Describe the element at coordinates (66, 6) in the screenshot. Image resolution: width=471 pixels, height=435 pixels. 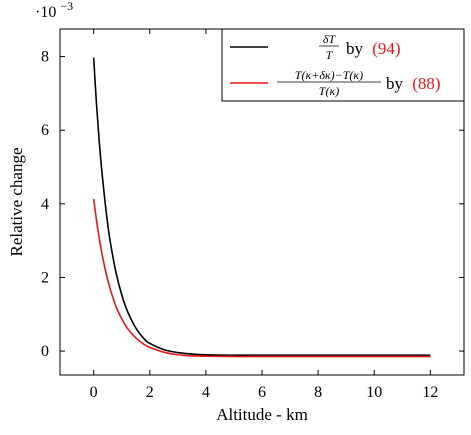
I see `y-scale-exponent: −3` at that location.